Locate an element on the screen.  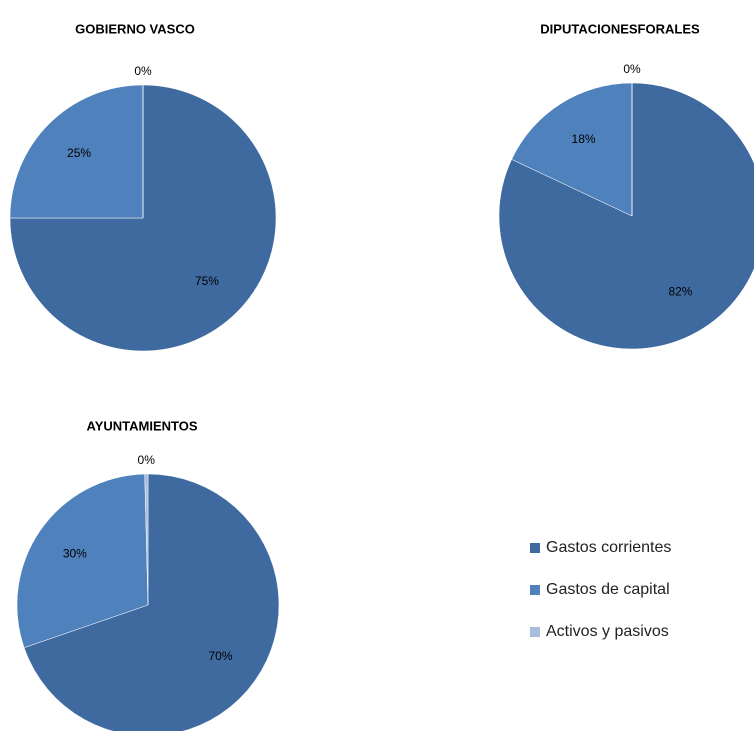
data-label: 18% is located at coordinates (584, 139).